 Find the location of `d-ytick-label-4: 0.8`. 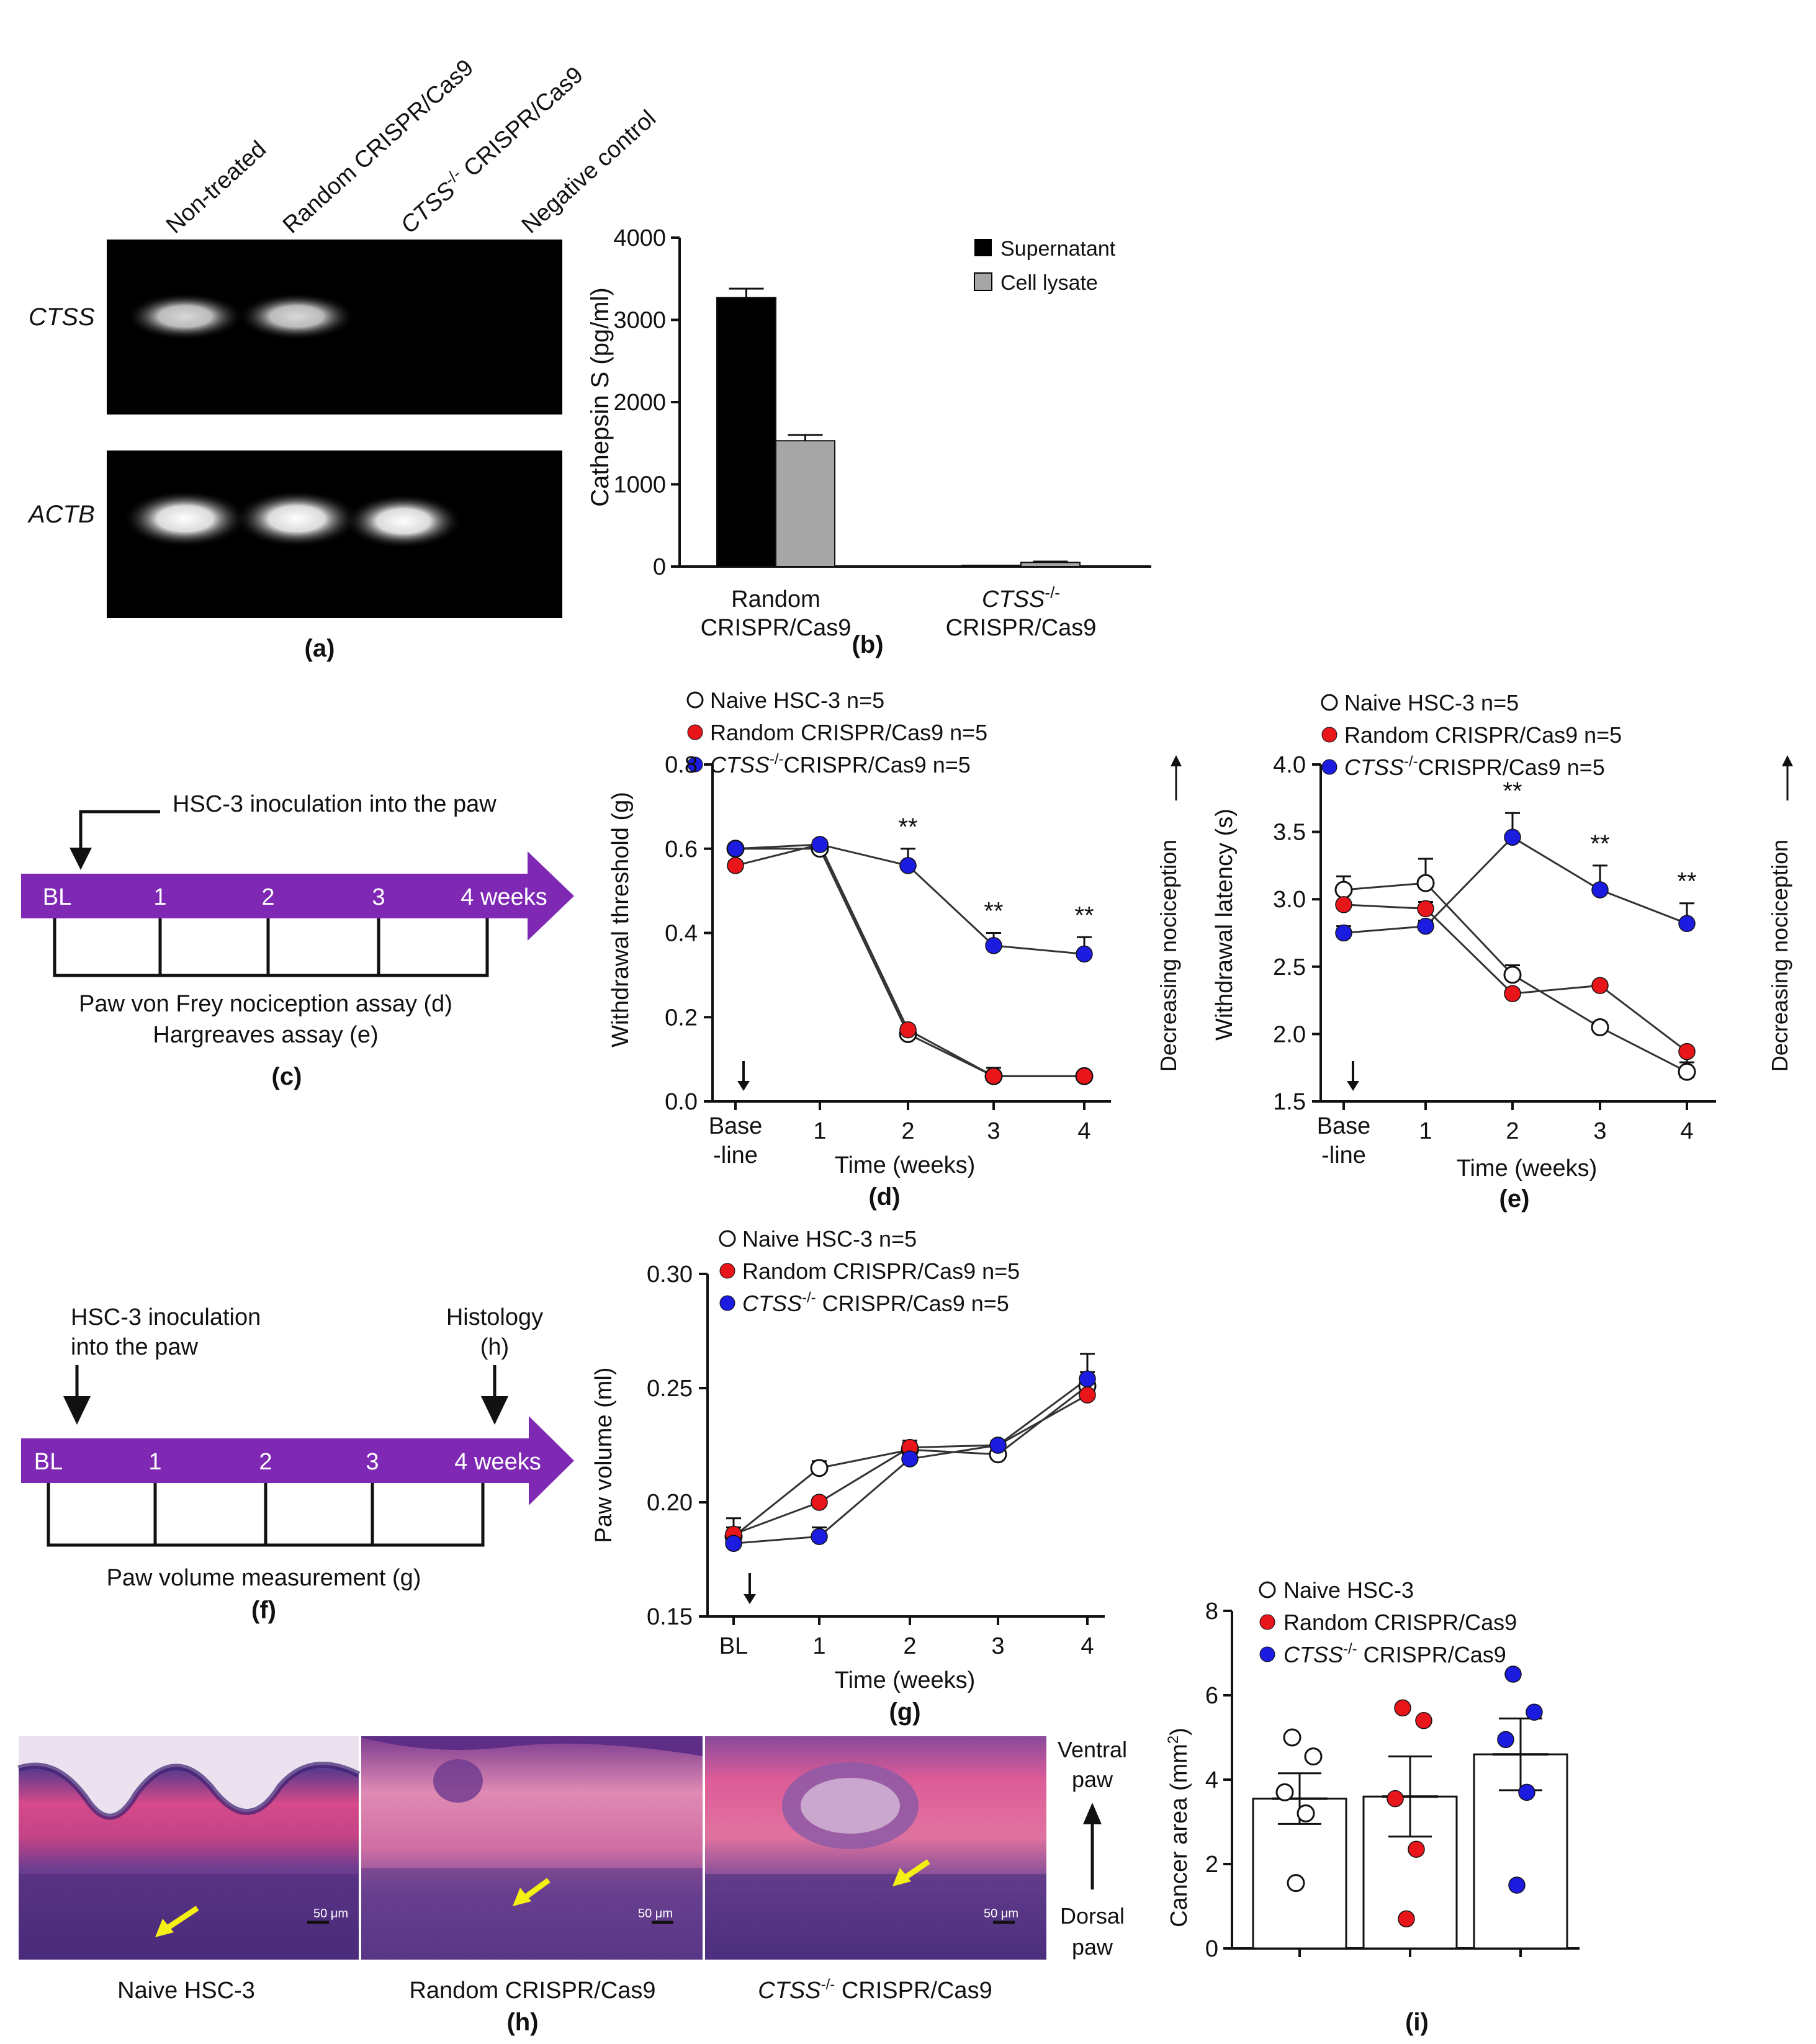

d-ytick-label-4: 0.8 is located at coordinates (681, 765).